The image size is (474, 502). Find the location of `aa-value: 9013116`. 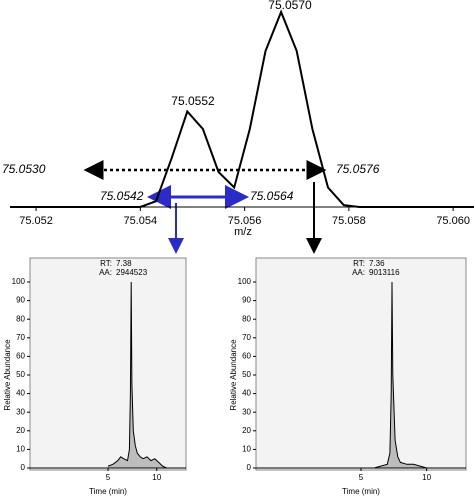

aa-value: 9013116 is located at coordinates (384, 272).